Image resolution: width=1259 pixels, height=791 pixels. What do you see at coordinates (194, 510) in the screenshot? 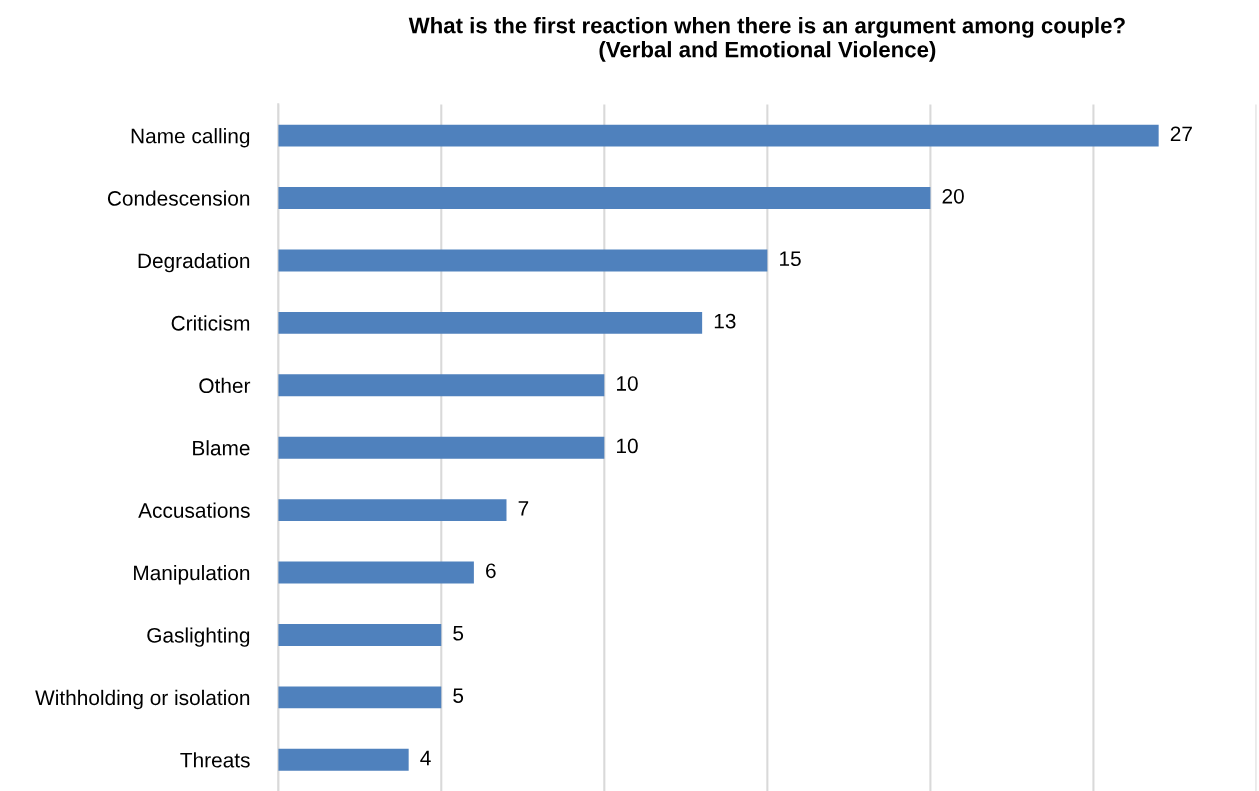
I see `y-tick-label: Accusations` at bounding box center [194, 510].